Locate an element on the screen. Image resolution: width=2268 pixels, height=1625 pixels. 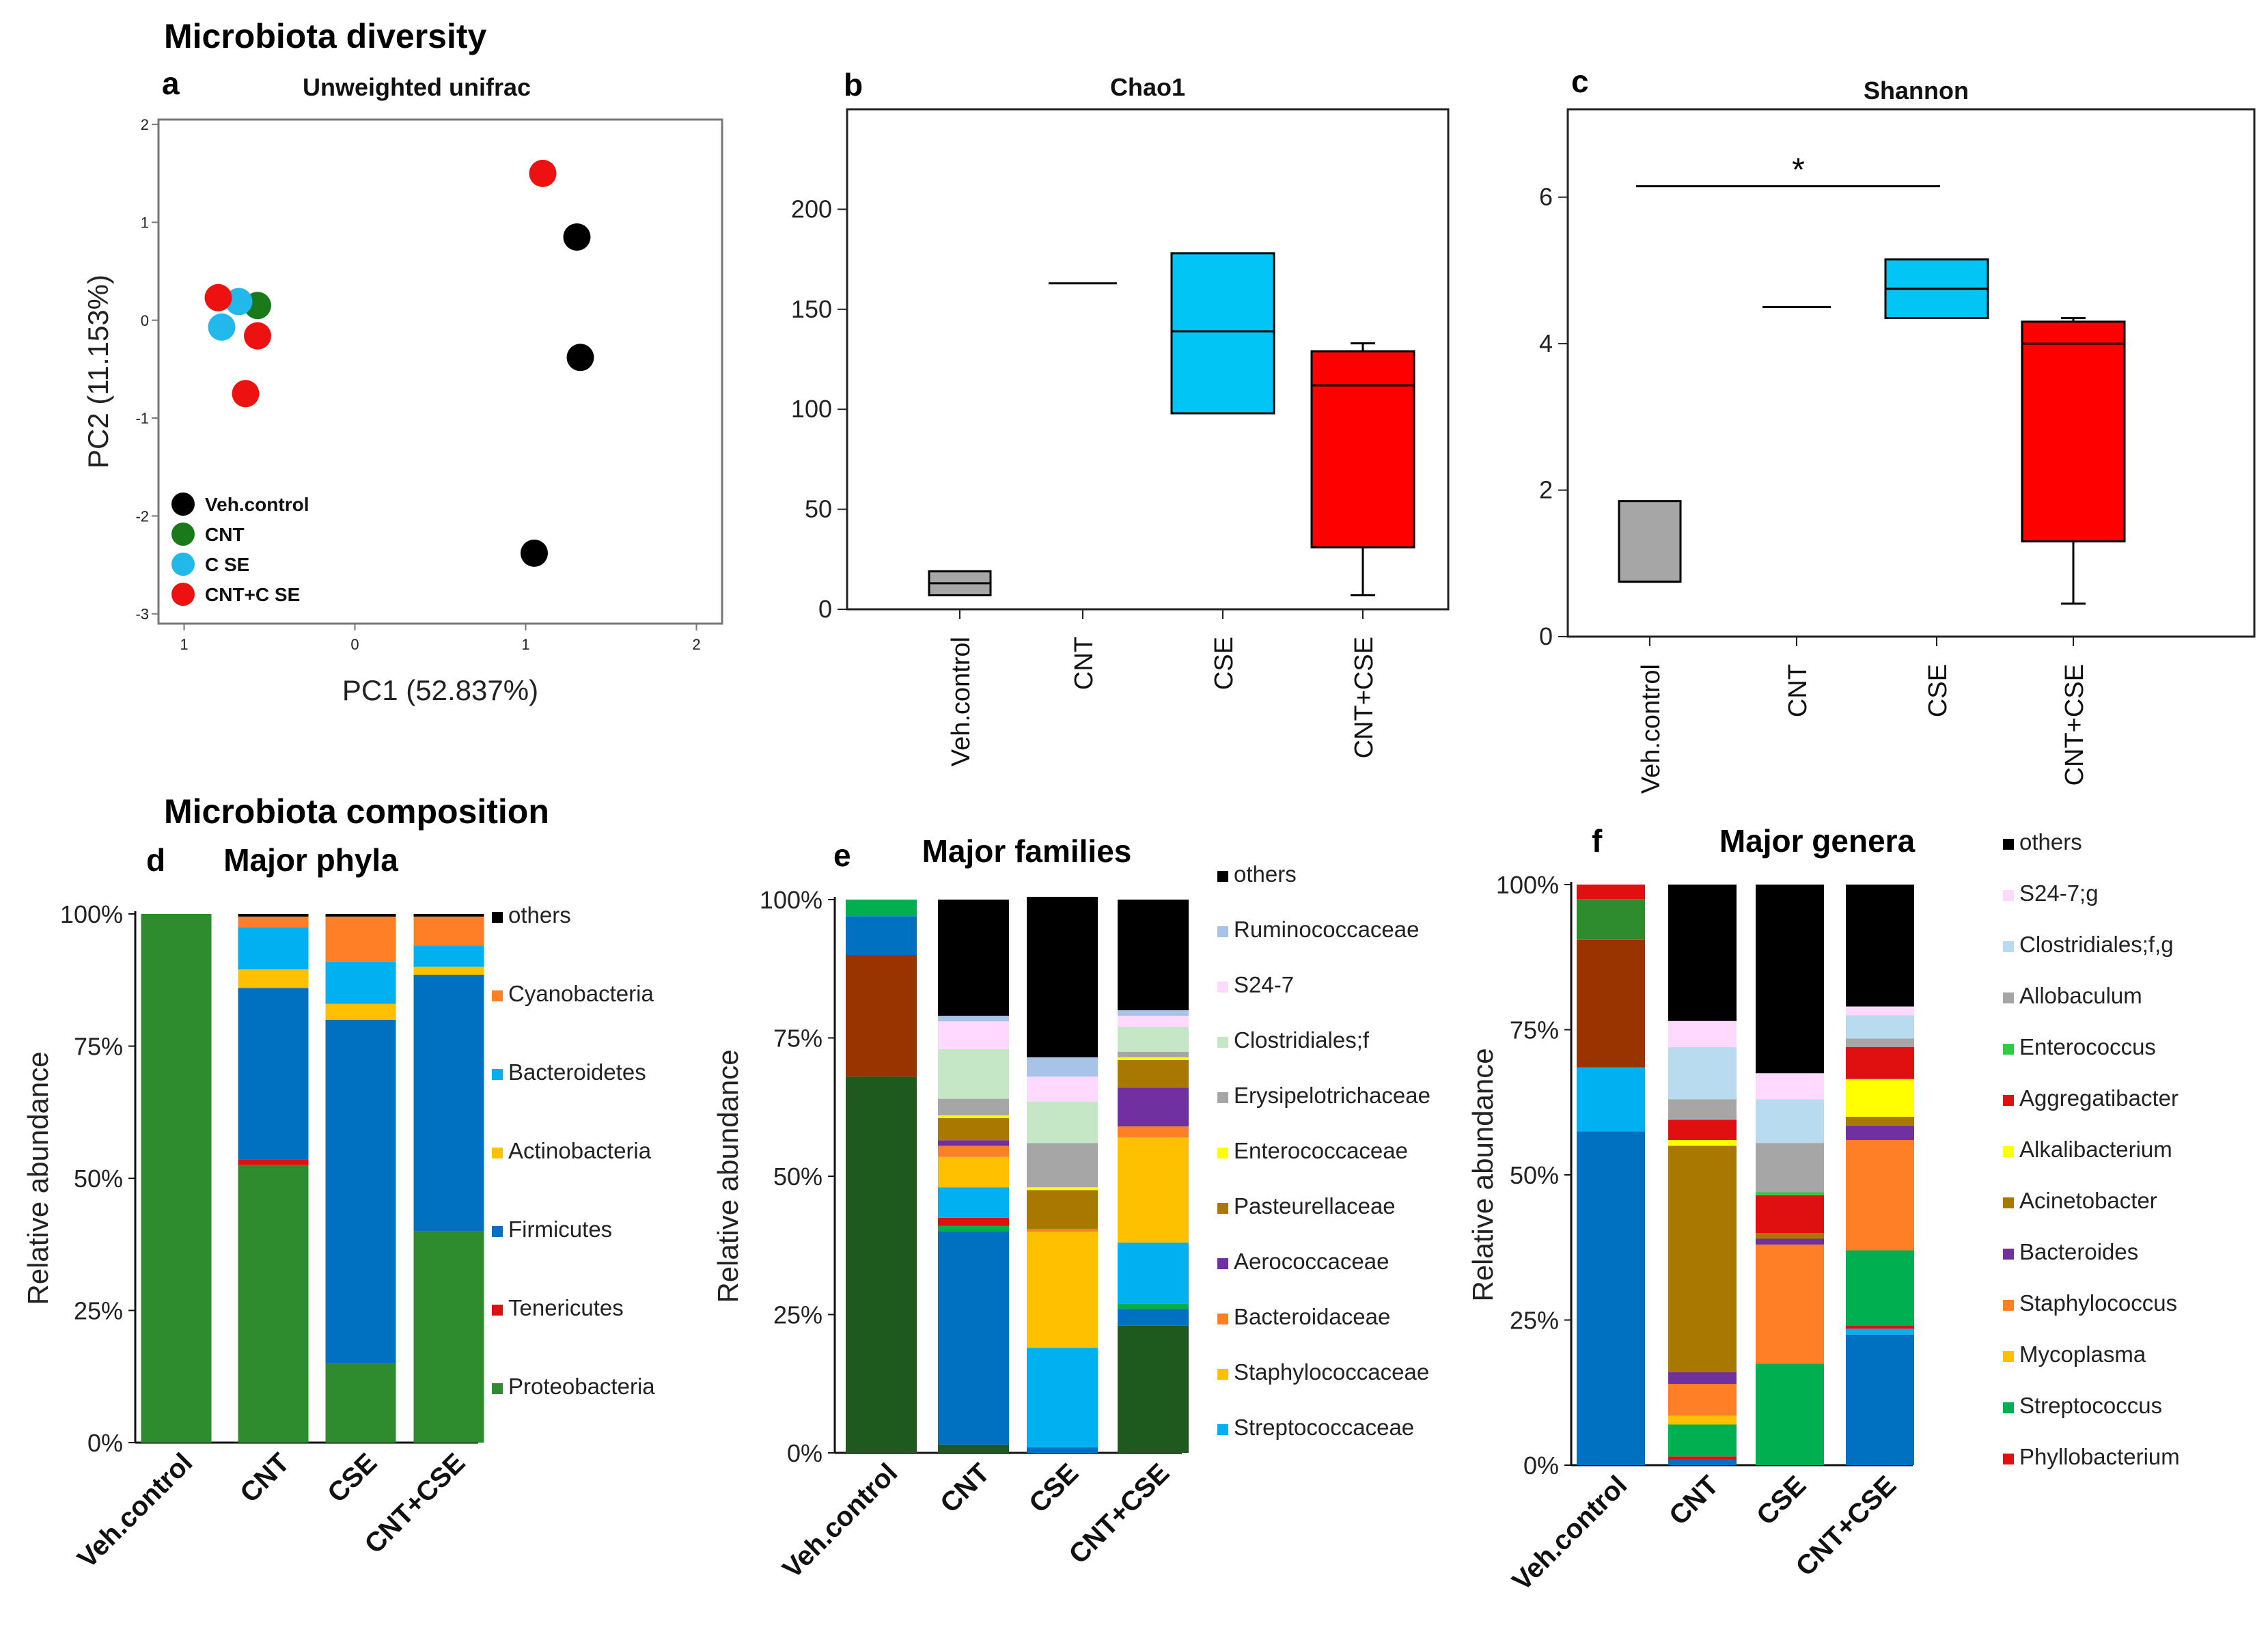
bar-segment-Acinetobacter is located at coordinates (1880, 1121).